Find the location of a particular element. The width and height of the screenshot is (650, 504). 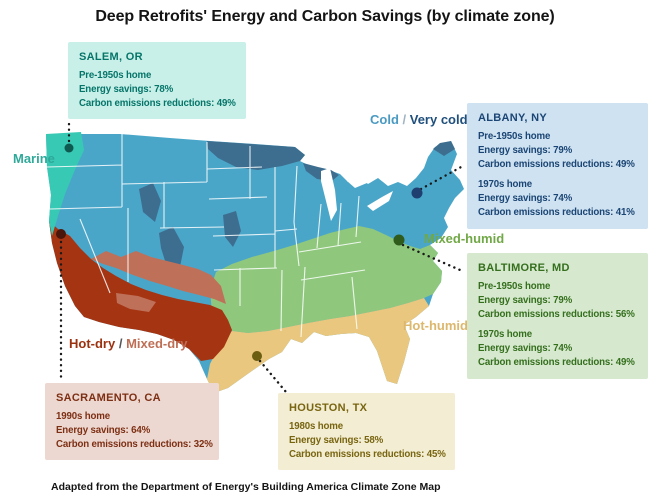

zone-hot-humid is located at coordinates (318, 345).